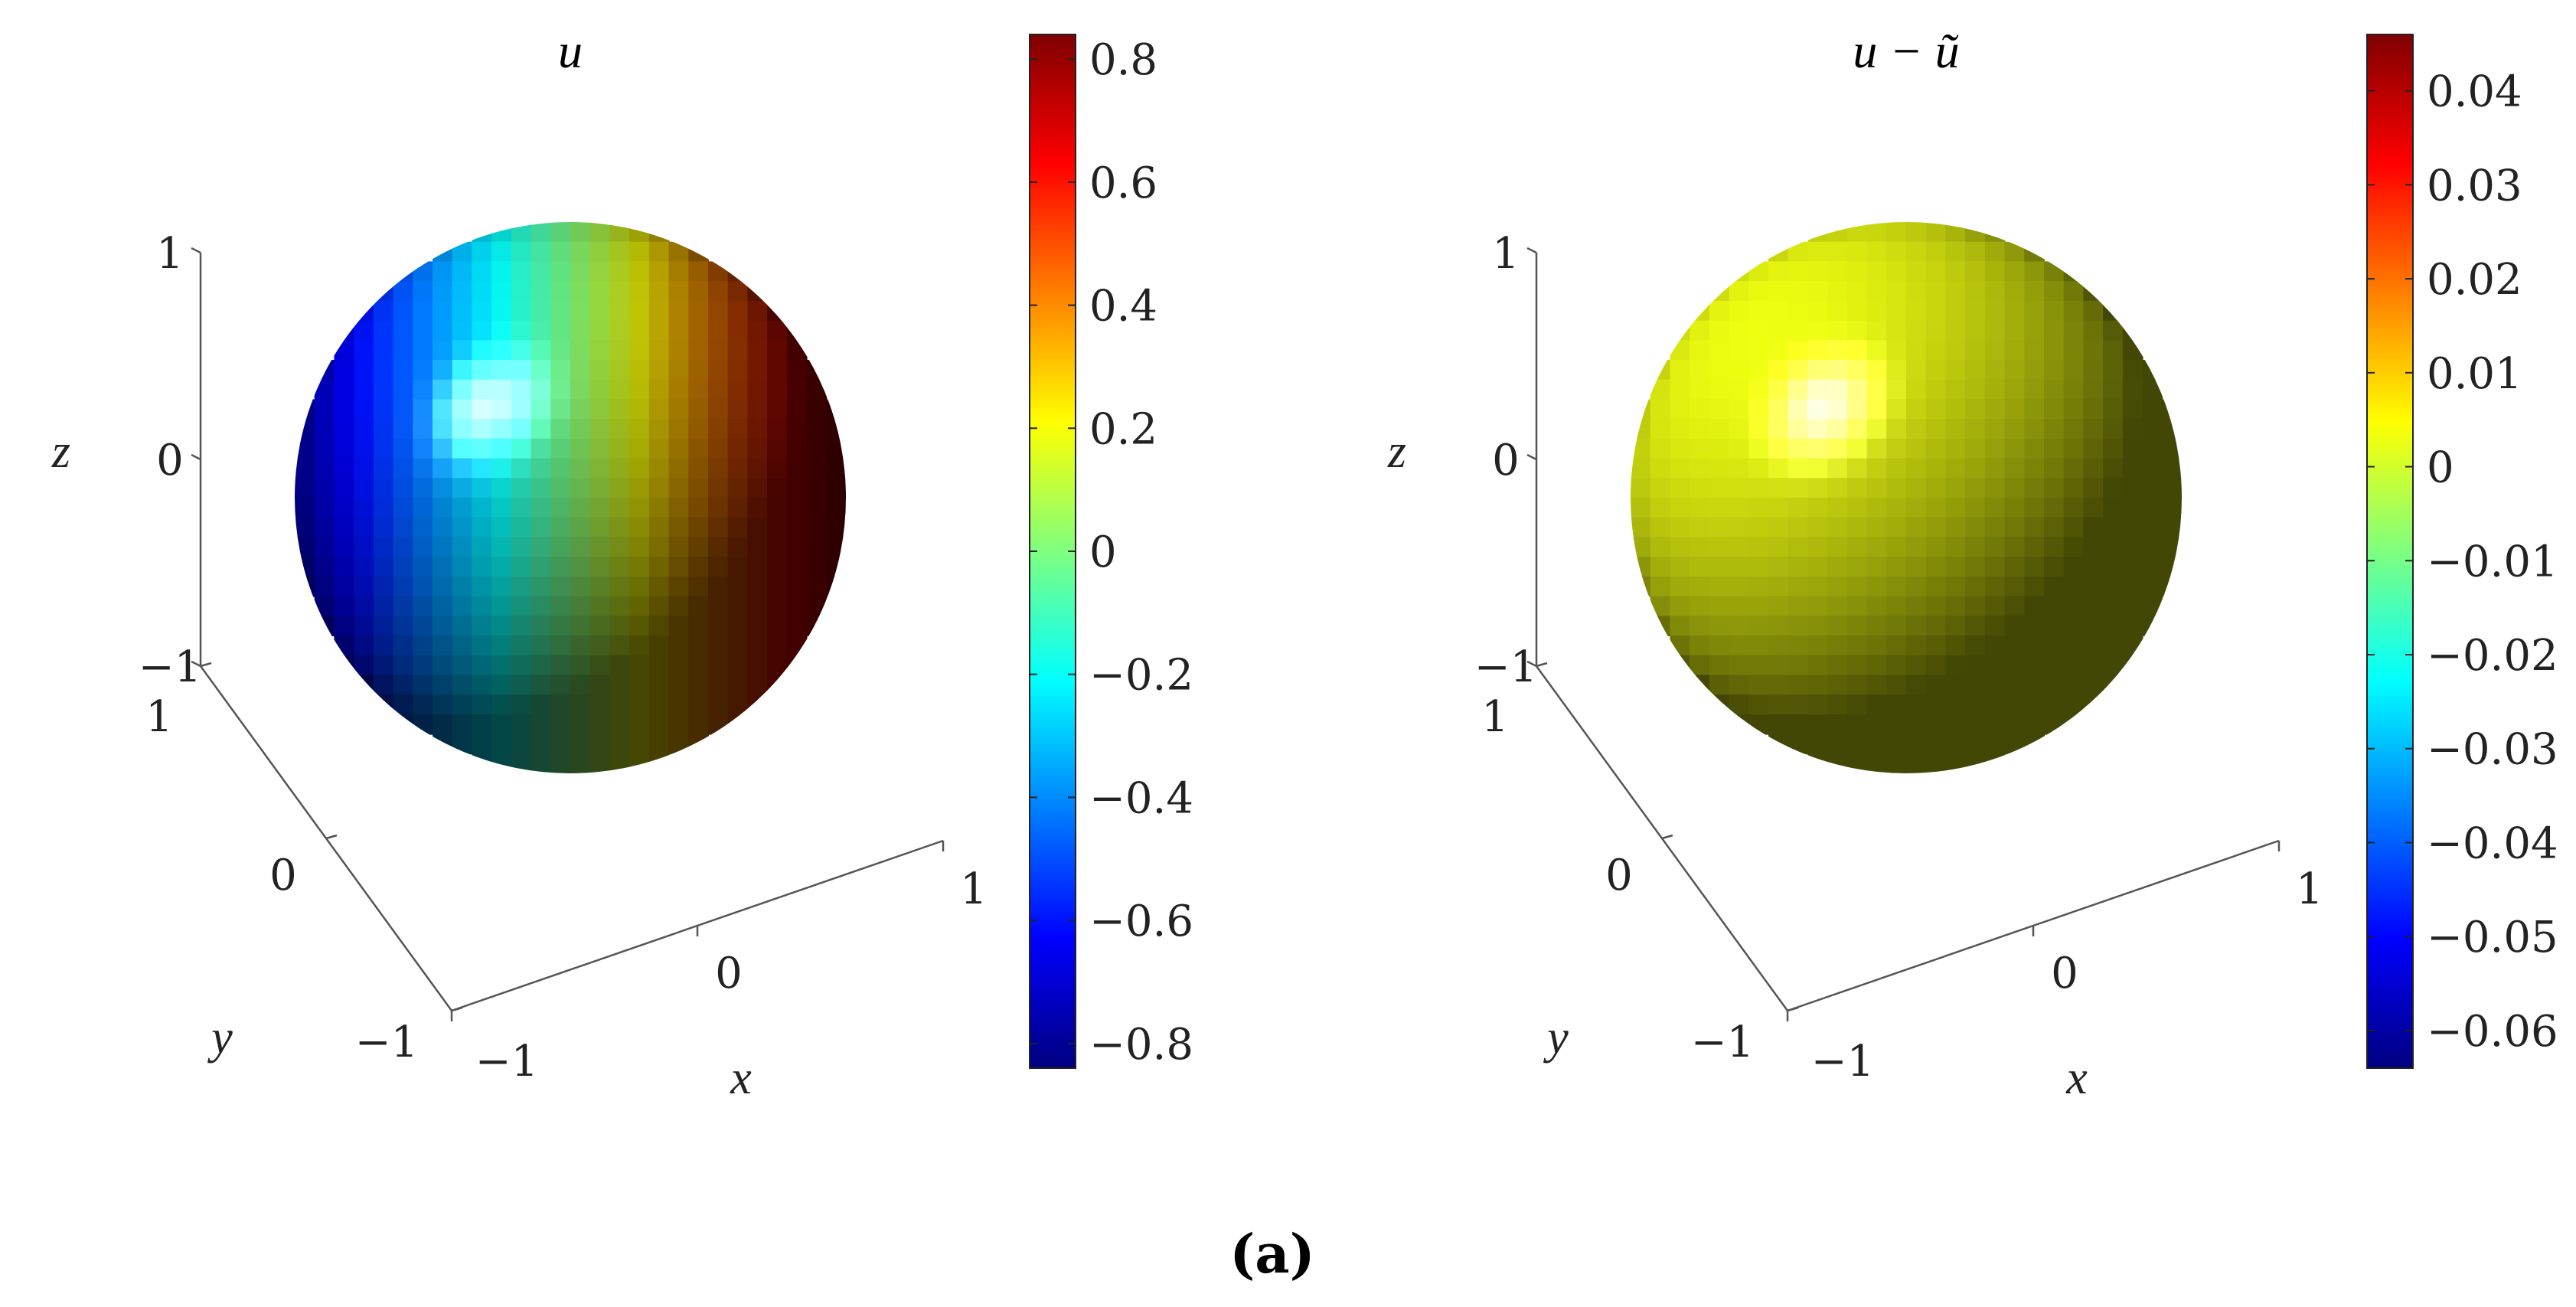 Image resolution: width=2576 pixels, height=1307 pixels. Describe the element at coordinates (196, 664) in the screenshot. I see `z-axis-tick` at that location.